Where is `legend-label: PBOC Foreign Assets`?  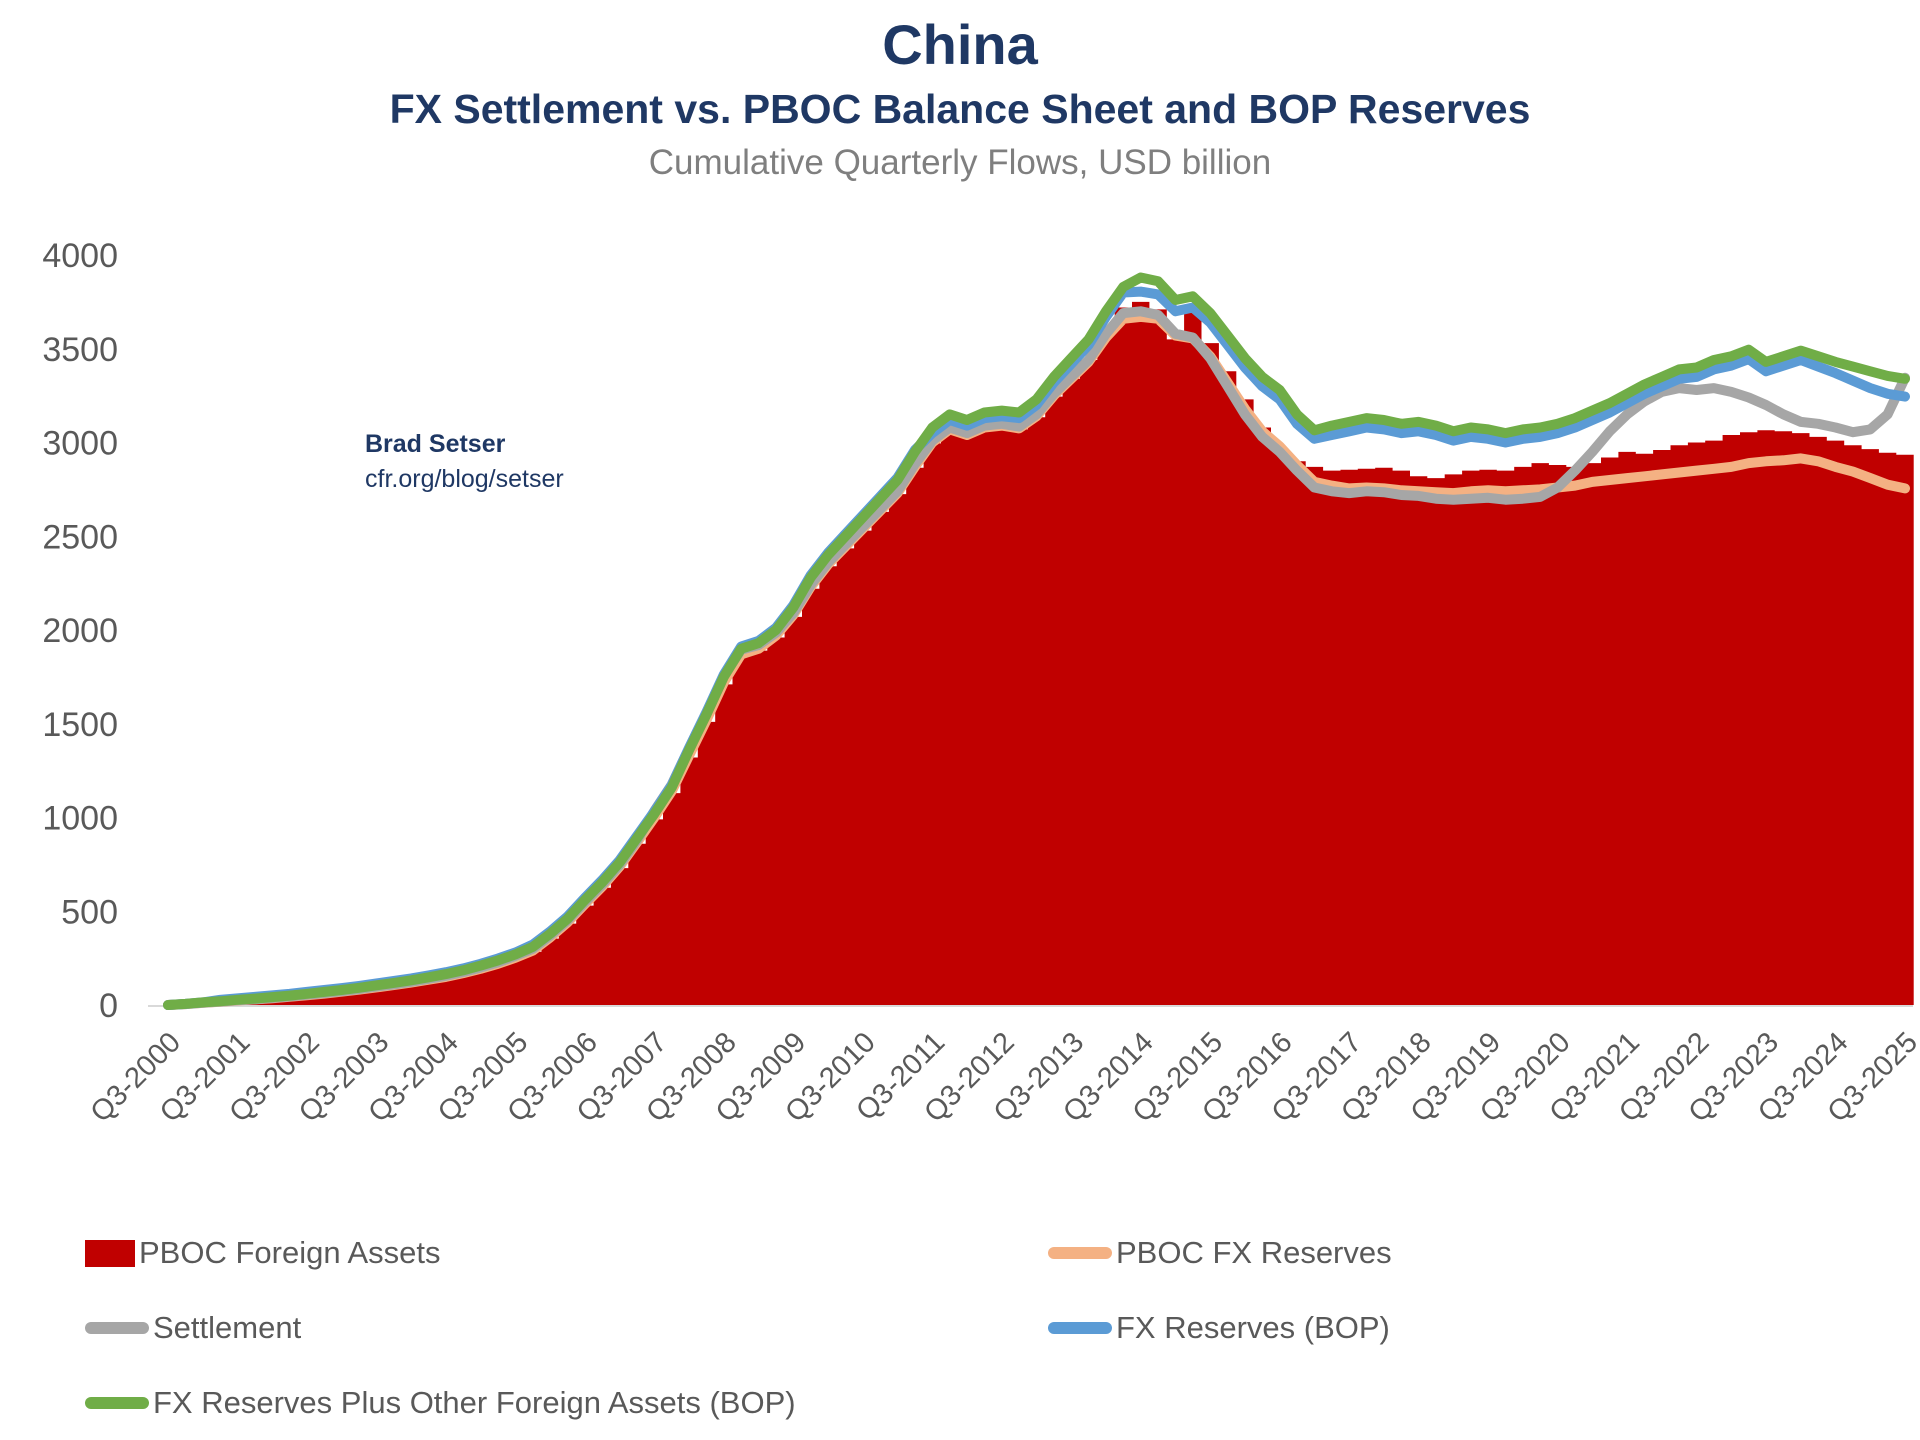
legend-label: PBOC Foreign Assets is located at coordinates (290, 1252).